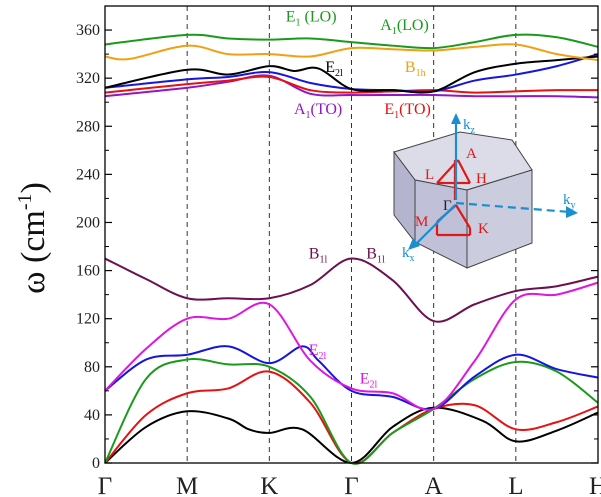  I want to click on ky-axis, so click(513, 207).